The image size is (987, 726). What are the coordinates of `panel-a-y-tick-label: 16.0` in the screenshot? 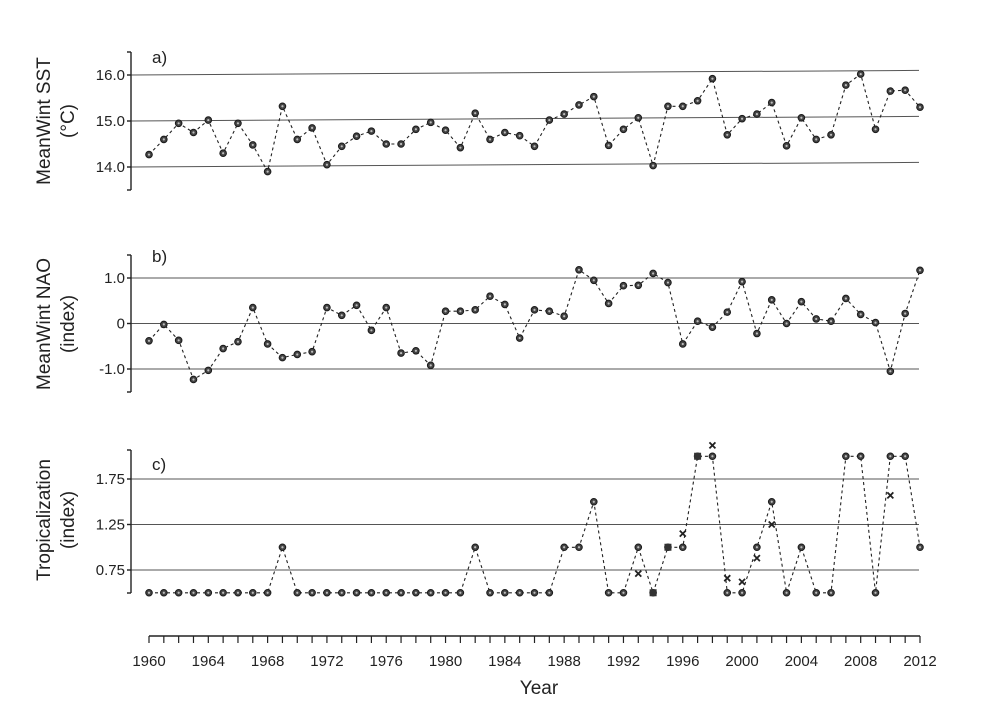 It's located at (110, 75).